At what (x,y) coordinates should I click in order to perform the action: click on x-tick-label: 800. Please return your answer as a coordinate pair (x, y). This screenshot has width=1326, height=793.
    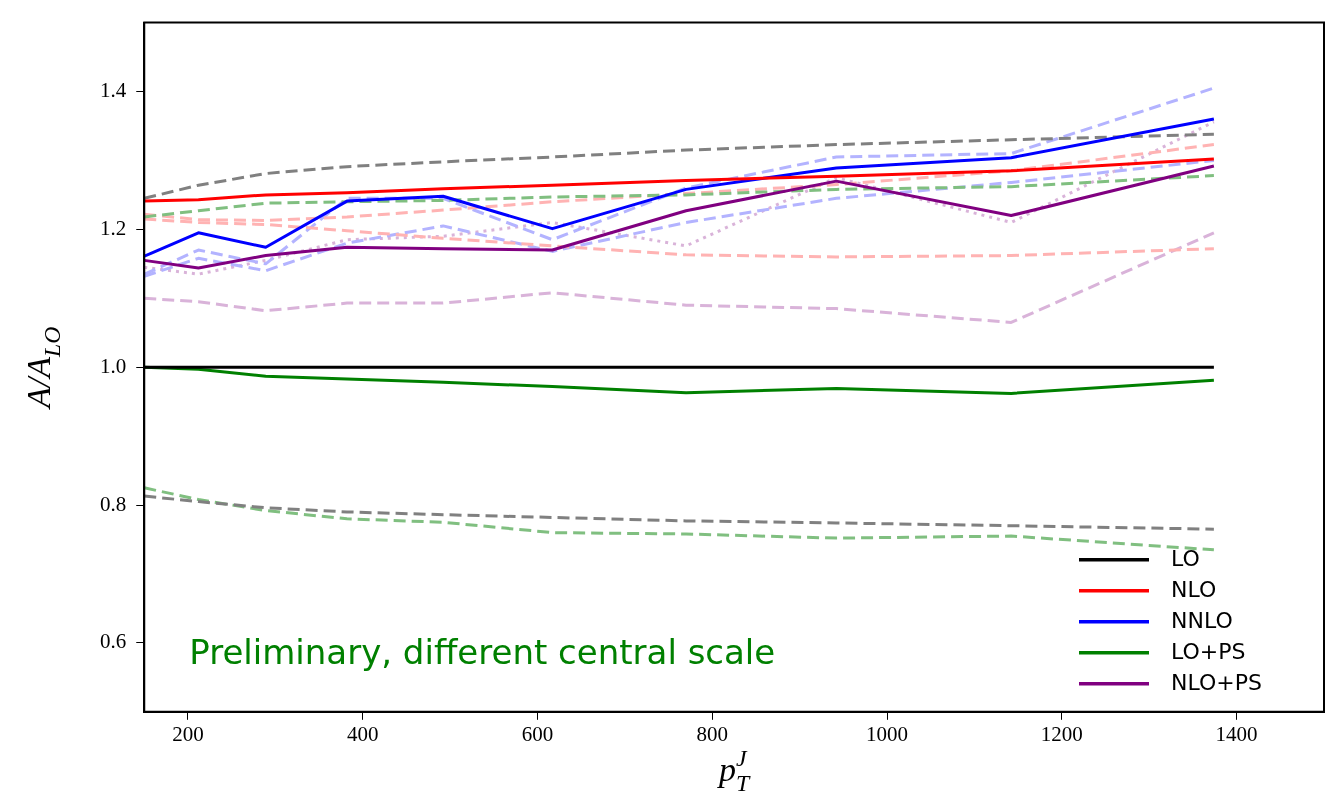
    Looking at the image, I should click on (712, 733).